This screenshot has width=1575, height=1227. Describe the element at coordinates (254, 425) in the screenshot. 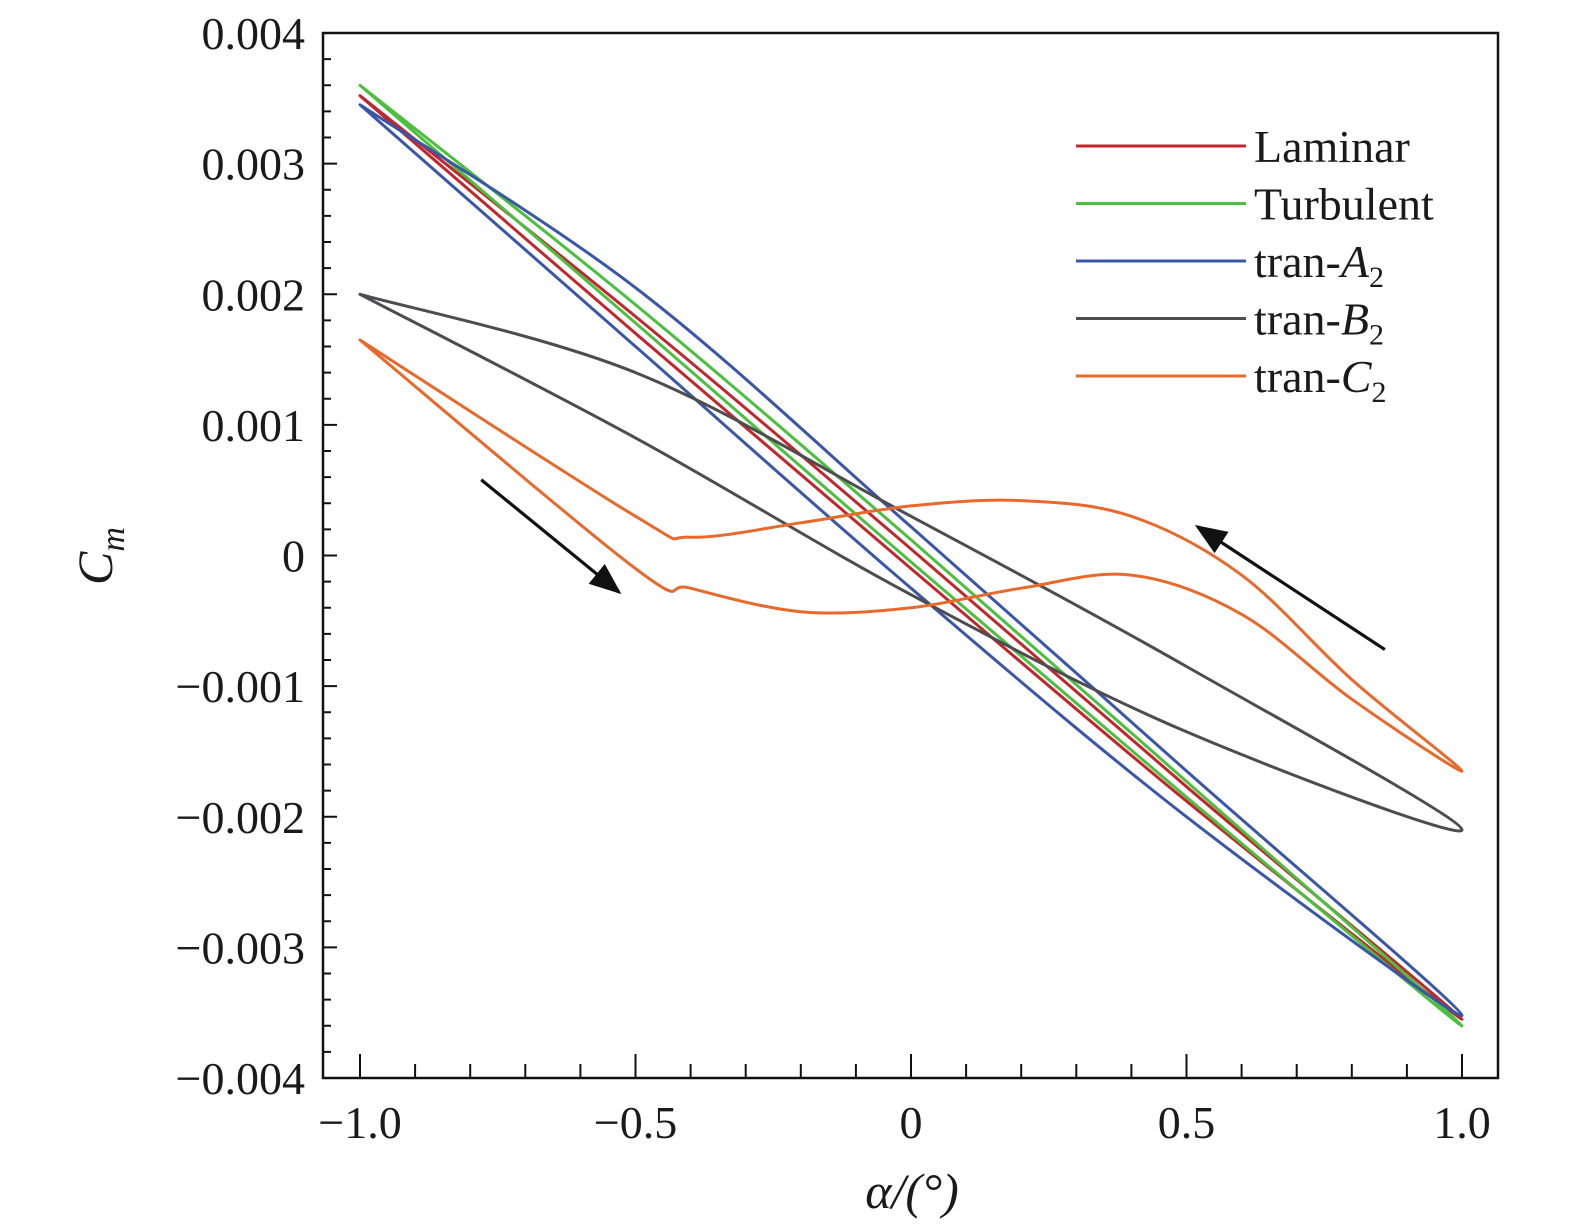

I see `y-tick-label: 0.001` at that location.